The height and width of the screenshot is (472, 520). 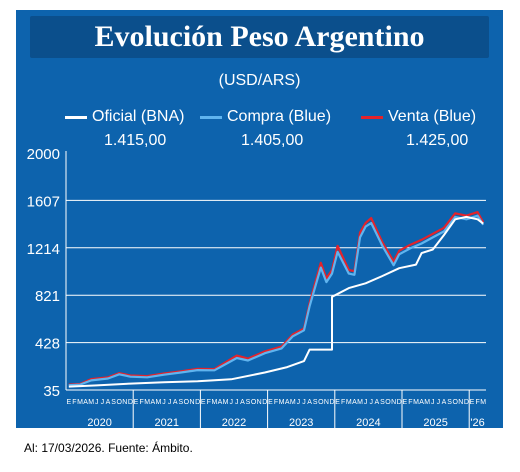 What do you see at coordinates (368, 423) in the screenshot?
I see `year-label: 2024` at bounding box center [368, 423].